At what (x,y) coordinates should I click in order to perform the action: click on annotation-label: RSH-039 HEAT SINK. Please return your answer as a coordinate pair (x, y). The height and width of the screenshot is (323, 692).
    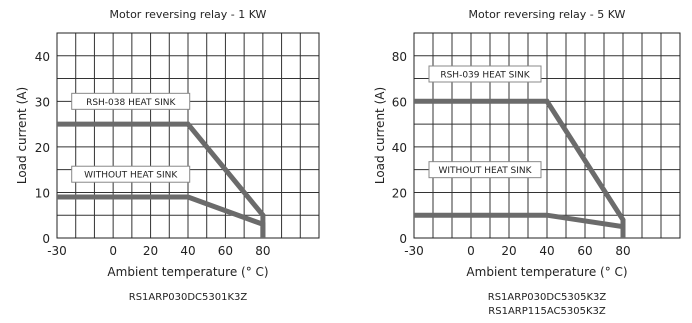
    Looking at the image, I should click on (485, 76).